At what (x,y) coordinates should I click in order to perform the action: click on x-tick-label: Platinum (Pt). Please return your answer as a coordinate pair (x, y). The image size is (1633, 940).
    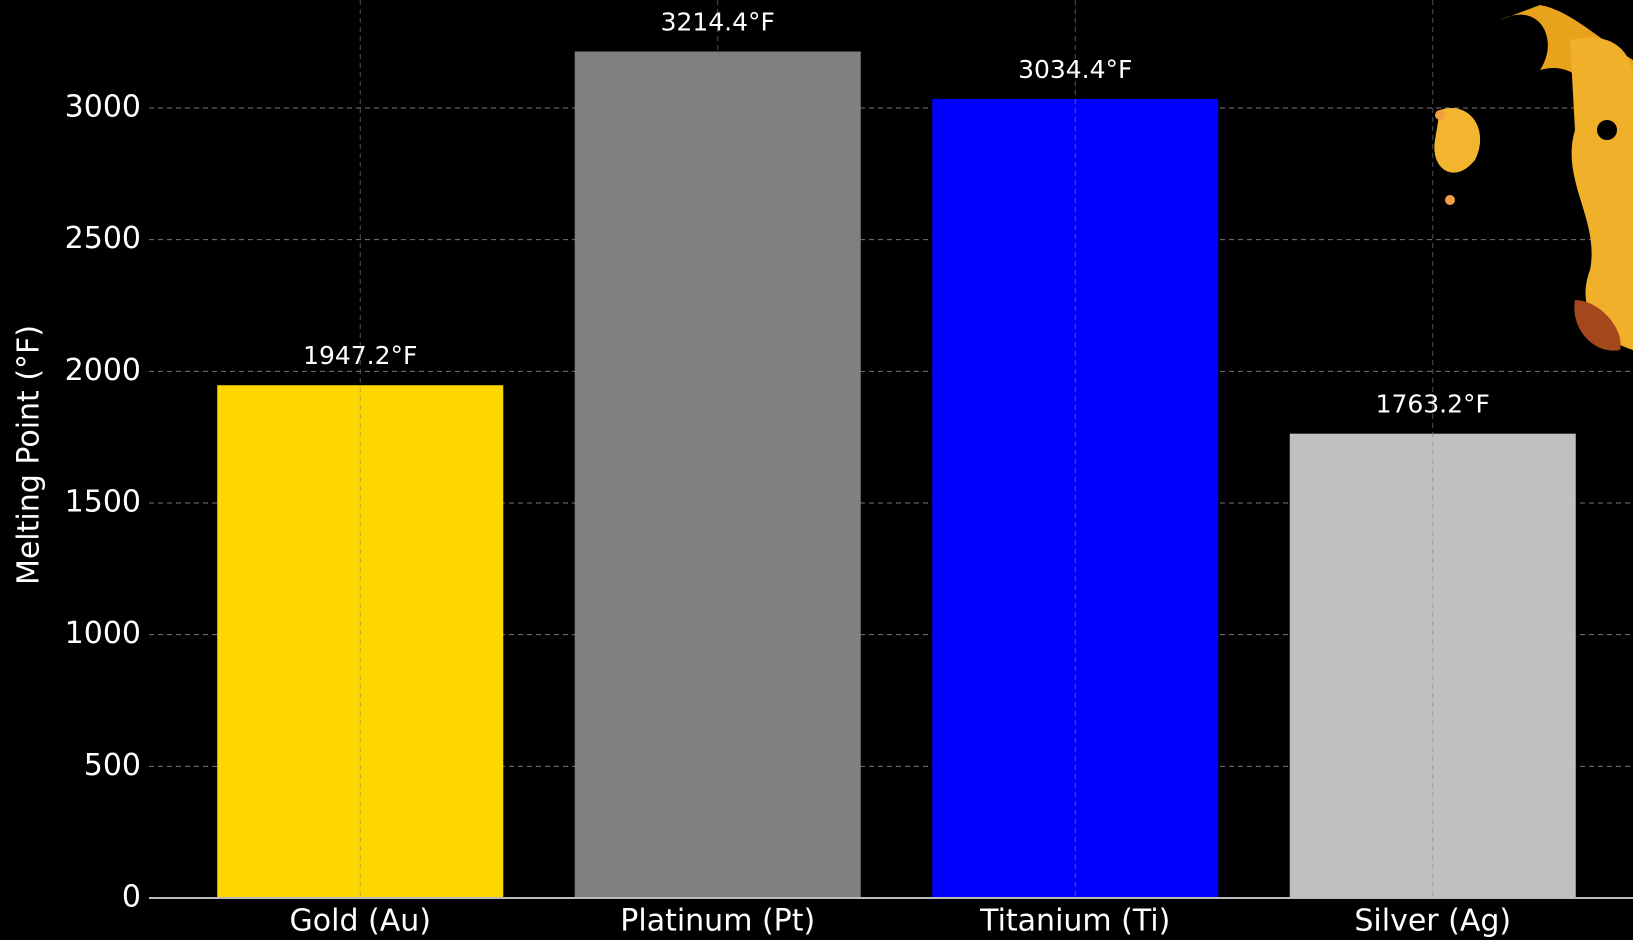
    Looking at the image, I should click on (717, 921).